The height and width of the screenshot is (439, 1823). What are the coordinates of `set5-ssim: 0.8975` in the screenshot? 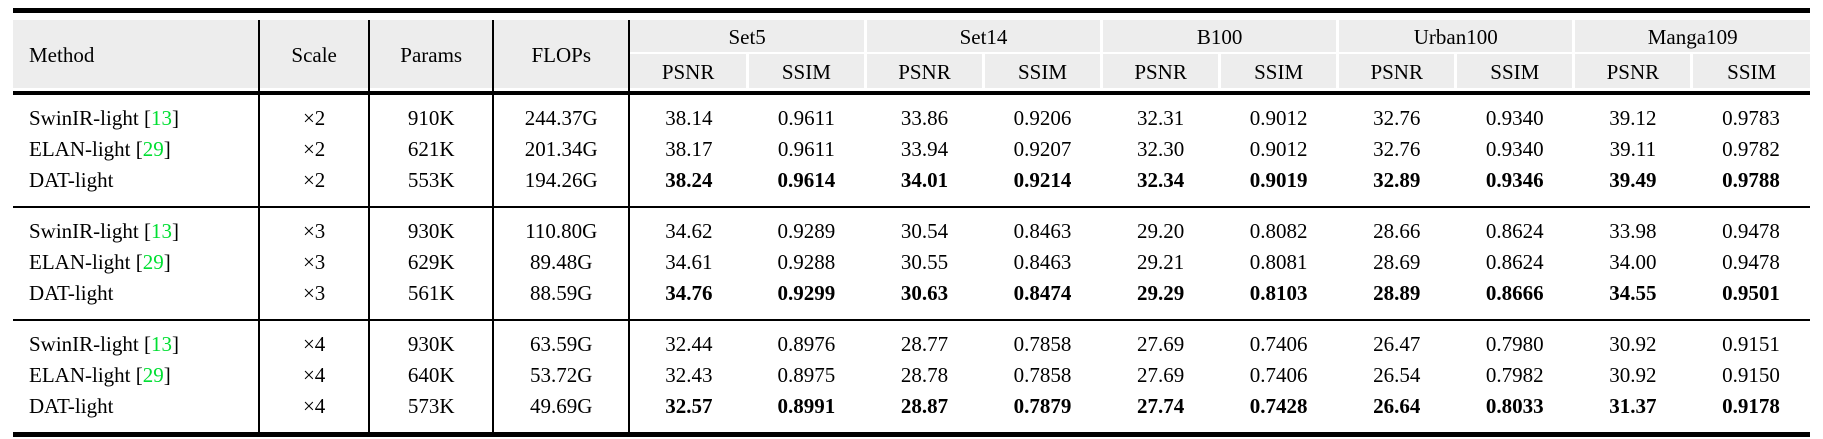 It's located at (806, 375).